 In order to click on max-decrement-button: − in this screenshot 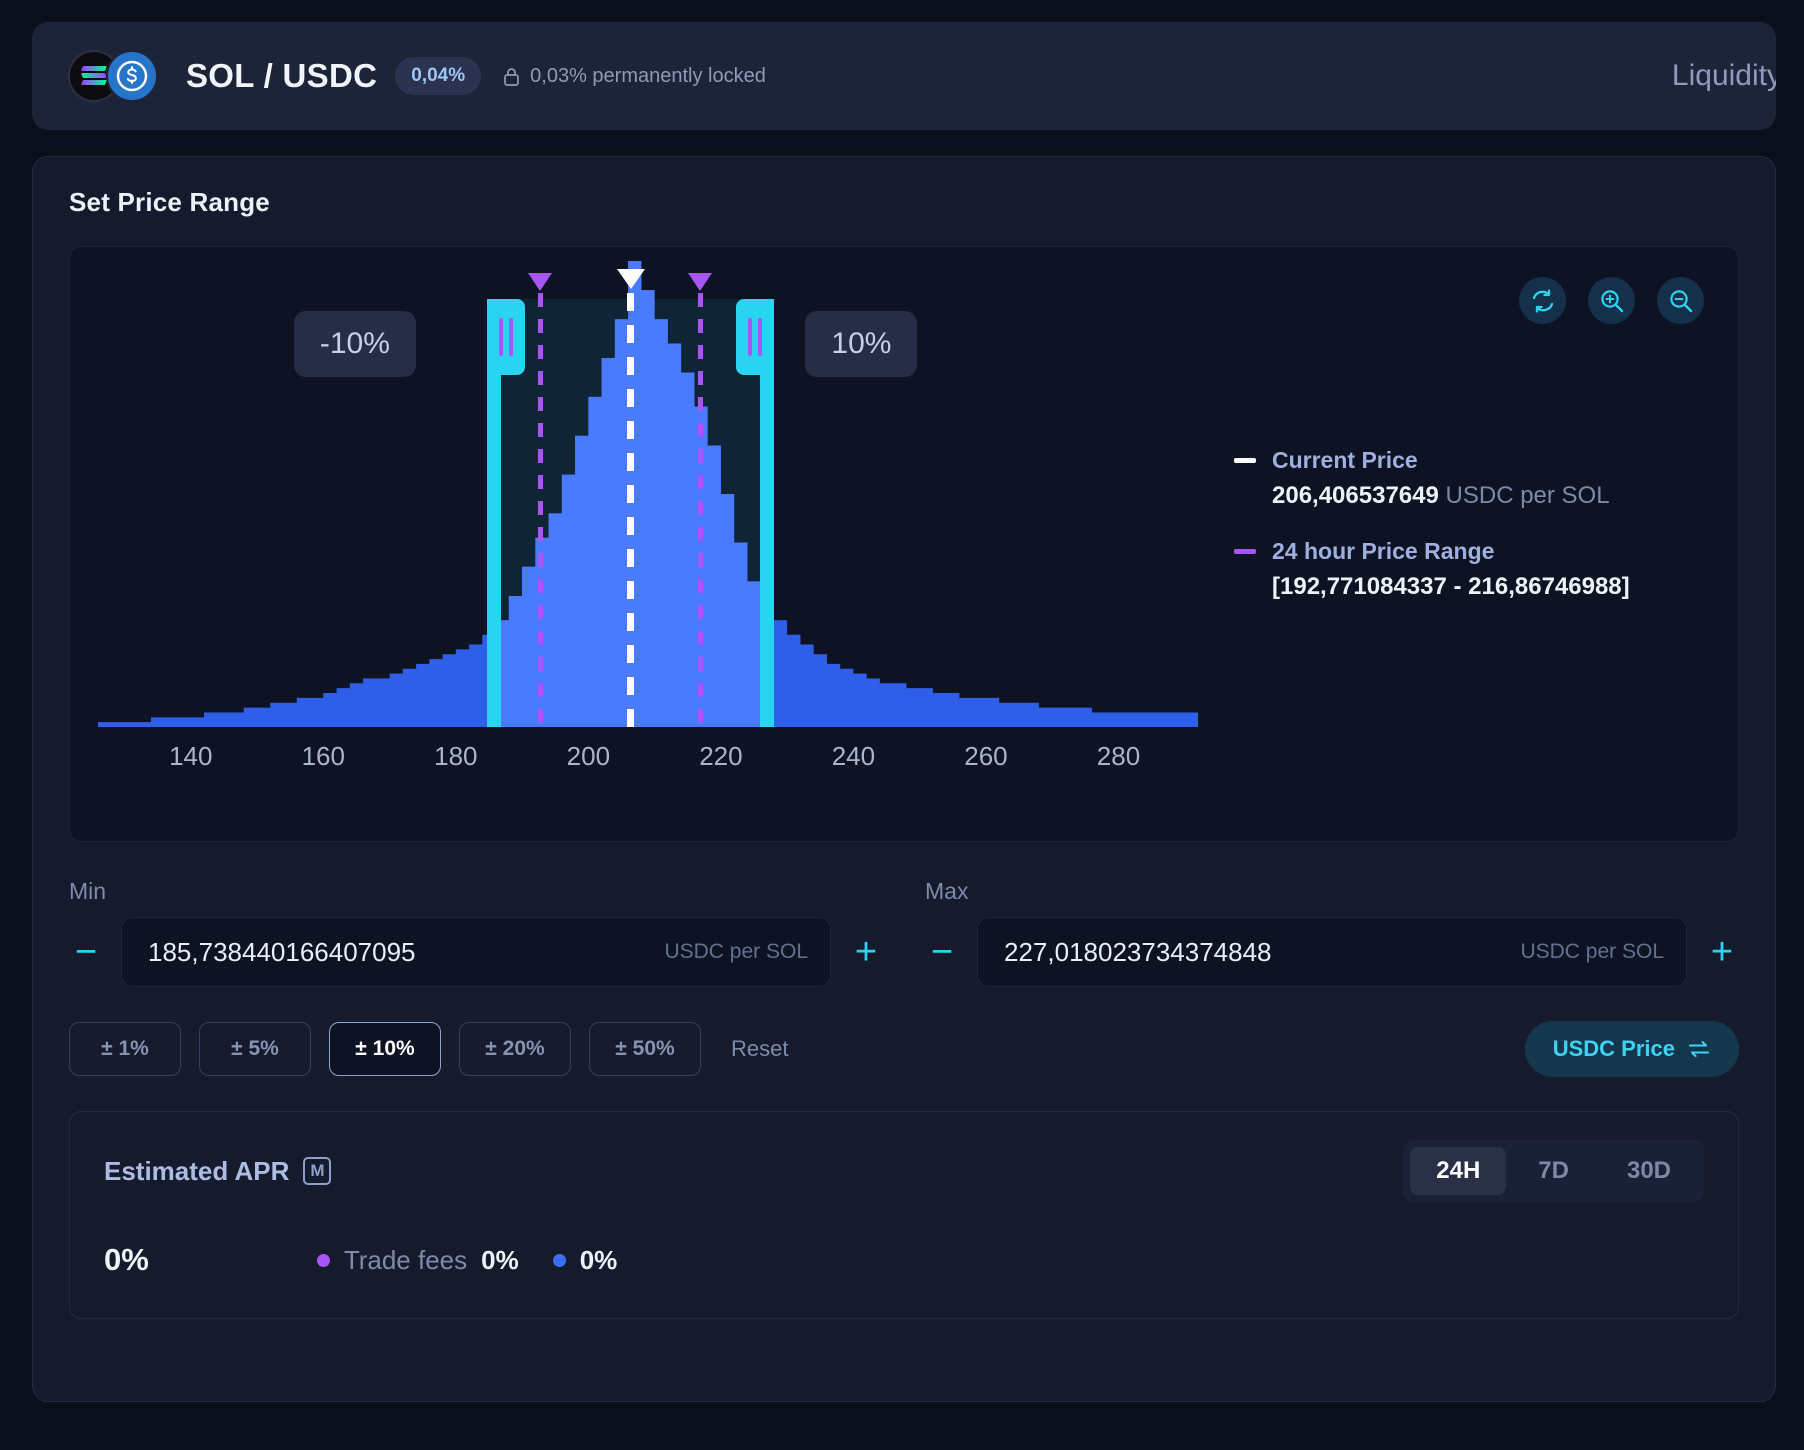, I will do `click(942, 952)`.